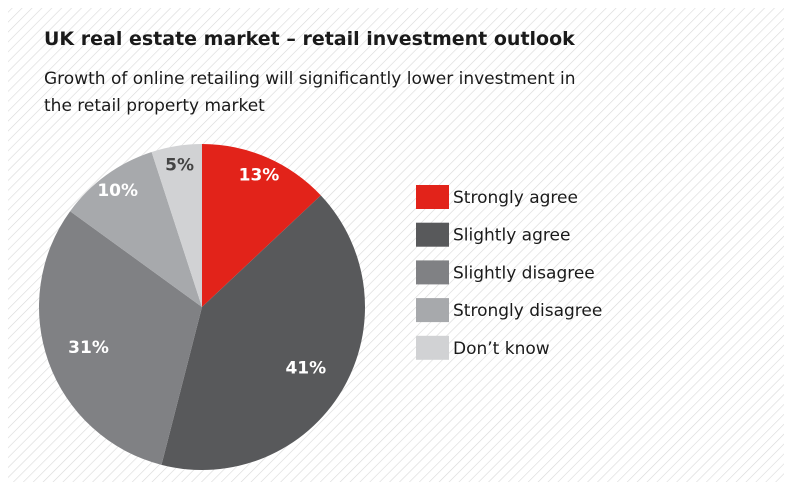  Describe the element at coordinates (511, 236) in the screenshot. I see `legend-label: Slightly agree` at that location.